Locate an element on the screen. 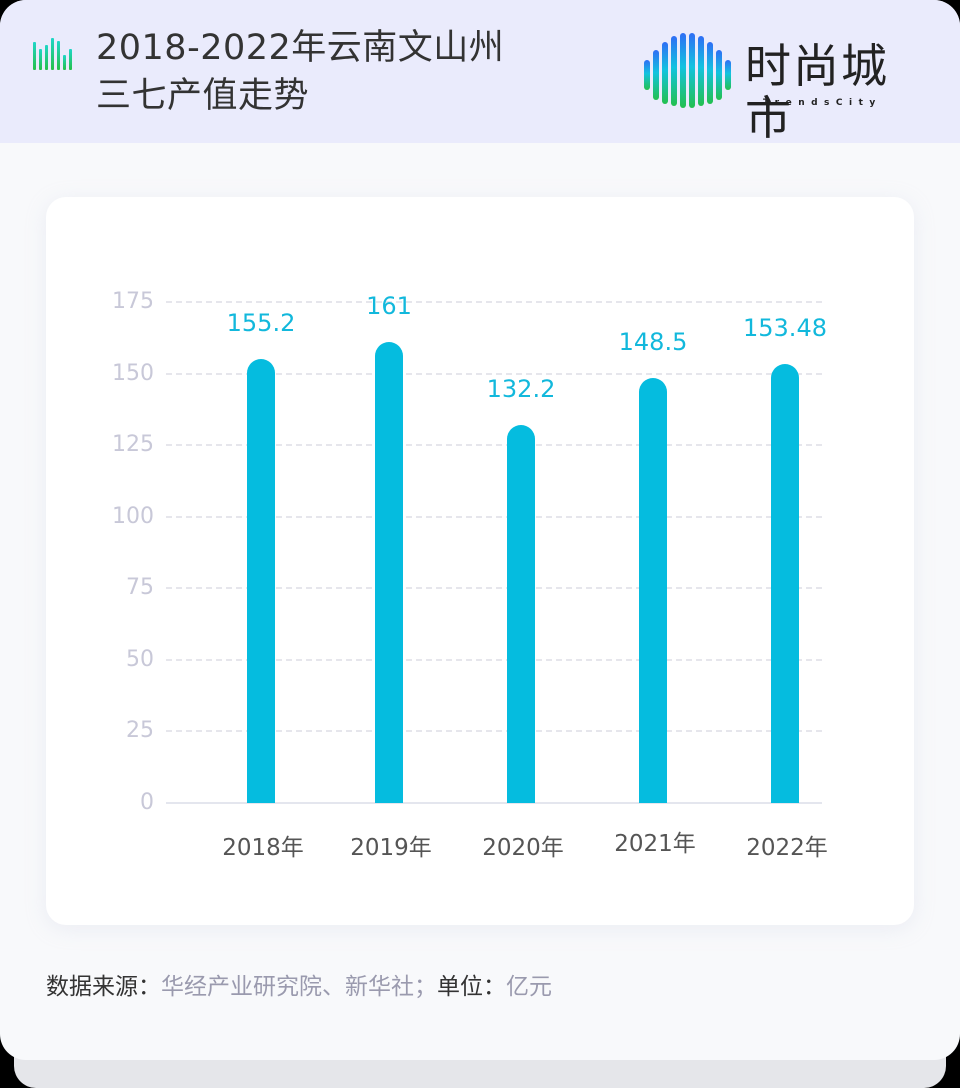 The width and height of the screenshot is (960, 1088). title-line-2: 三七产值走势 is located at coordinates (203, 96).